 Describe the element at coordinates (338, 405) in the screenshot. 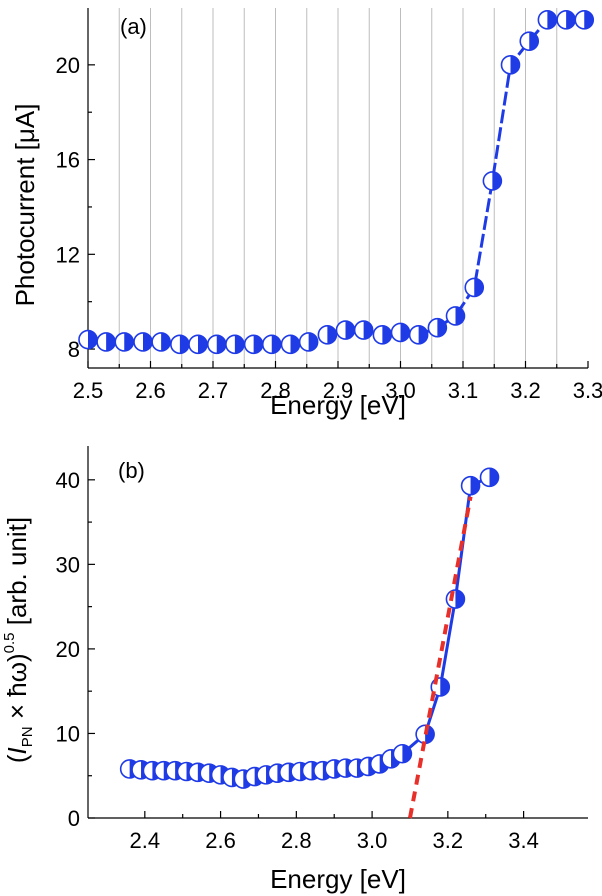

I see `panel-a-x-axis-title: Energy [eV]` at that location.